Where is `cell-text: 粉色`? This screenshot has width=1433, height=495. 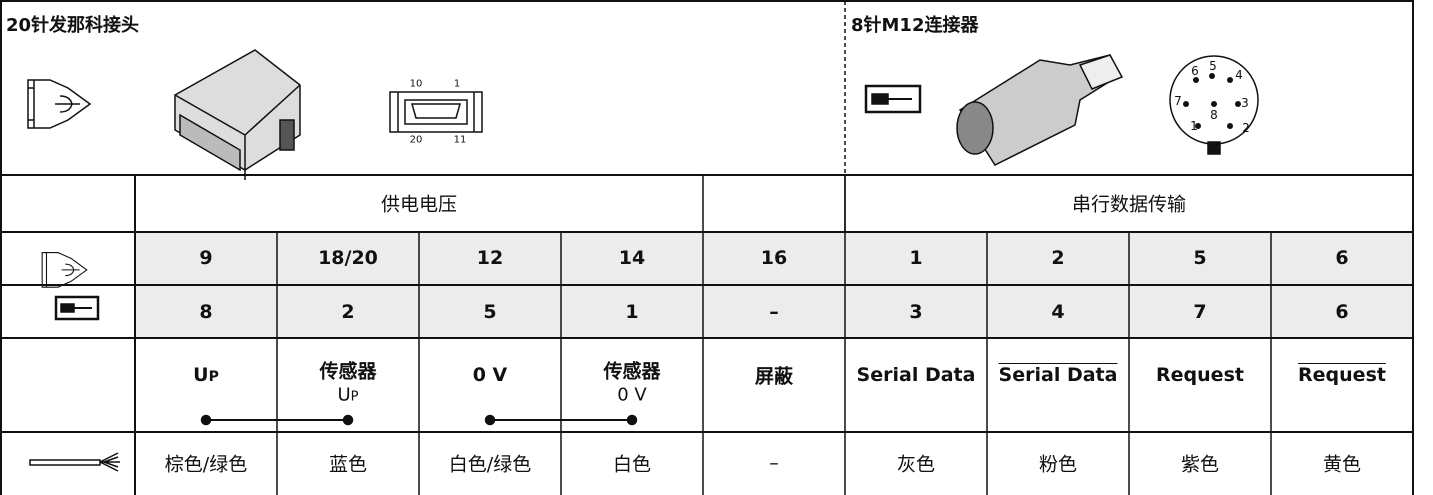 cell-text: 粉色 is located at coordinates (1058, 464).